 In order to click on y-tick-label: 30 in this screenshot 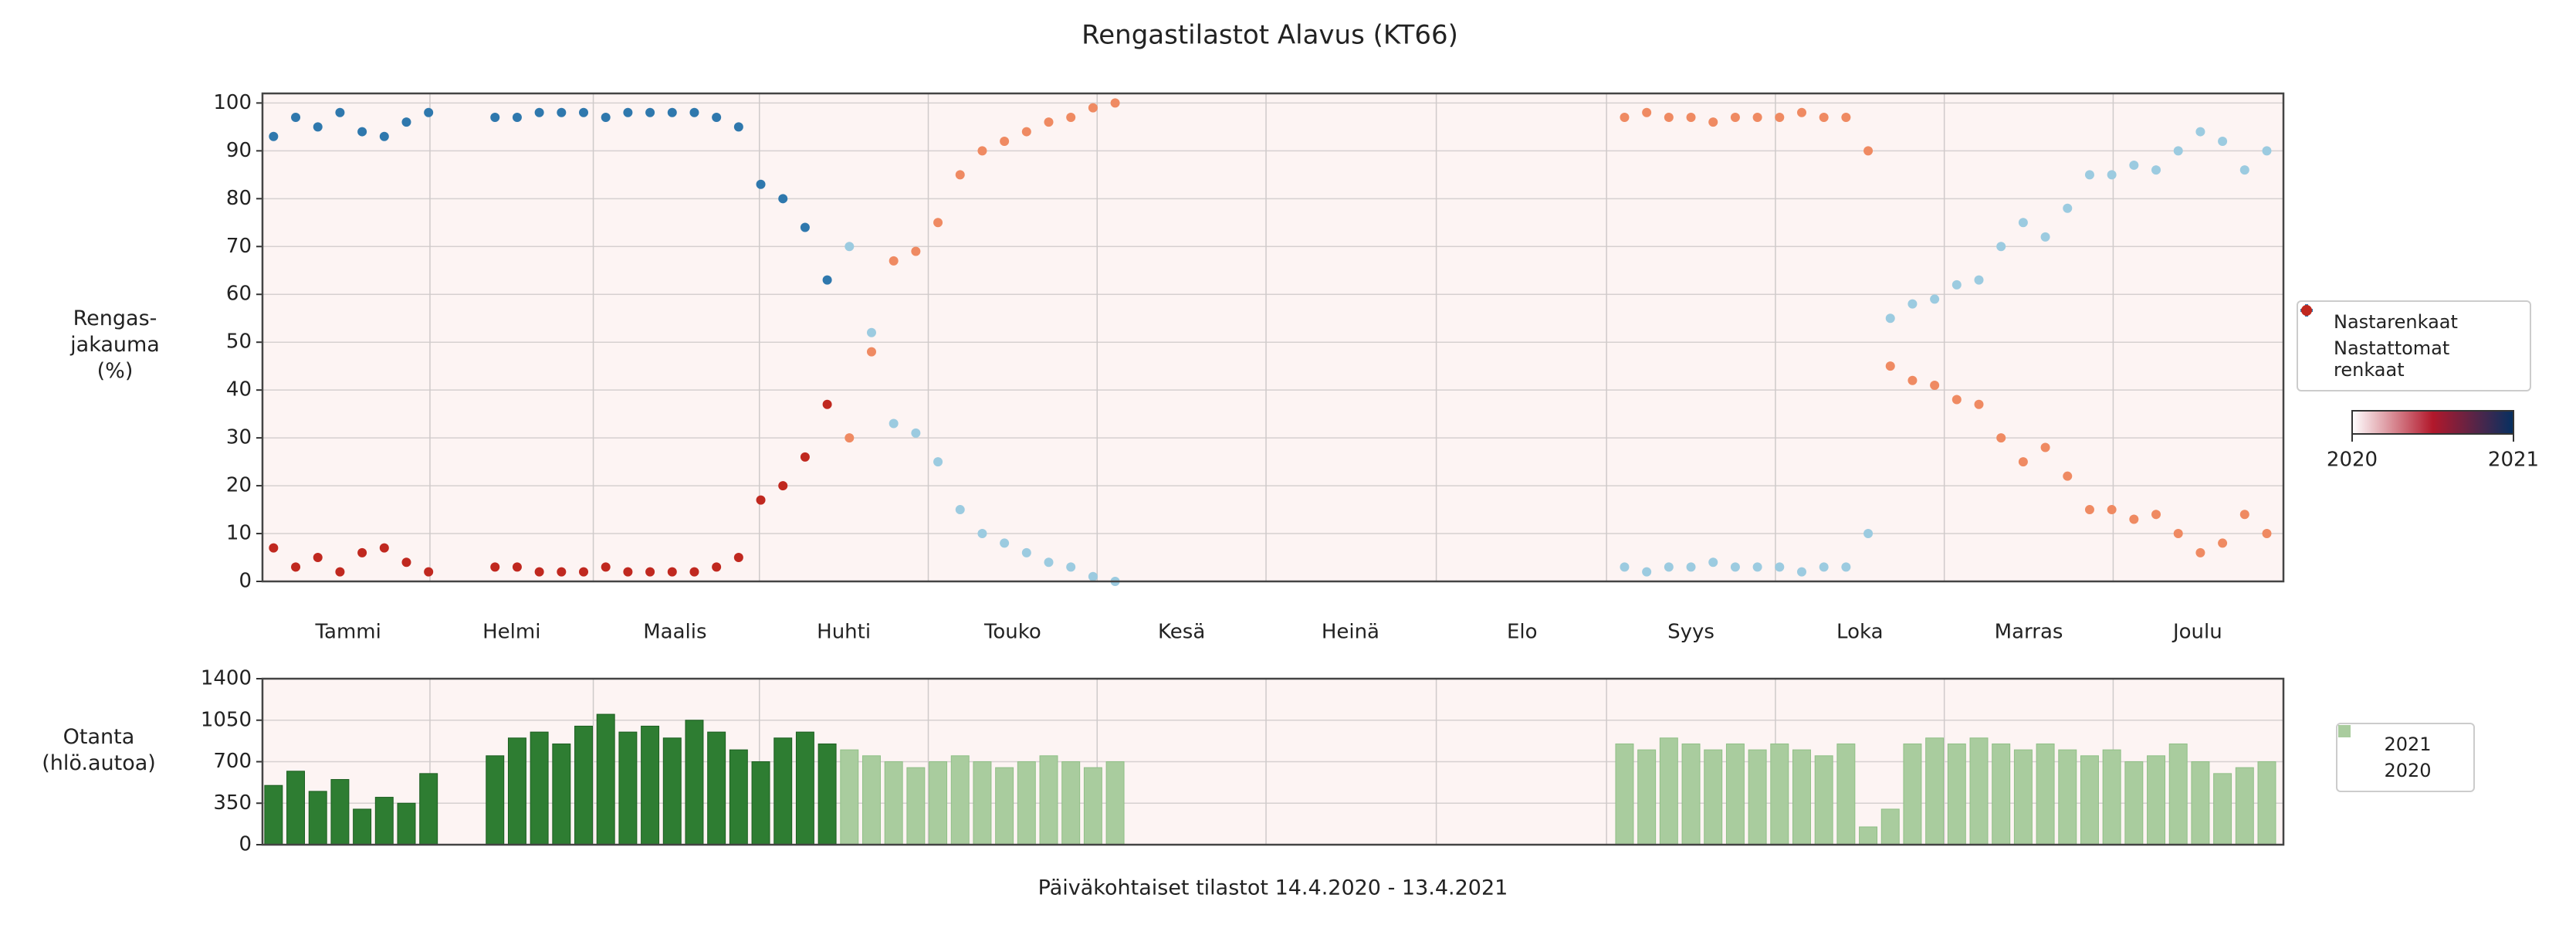, I will do `click(239, 438)`.